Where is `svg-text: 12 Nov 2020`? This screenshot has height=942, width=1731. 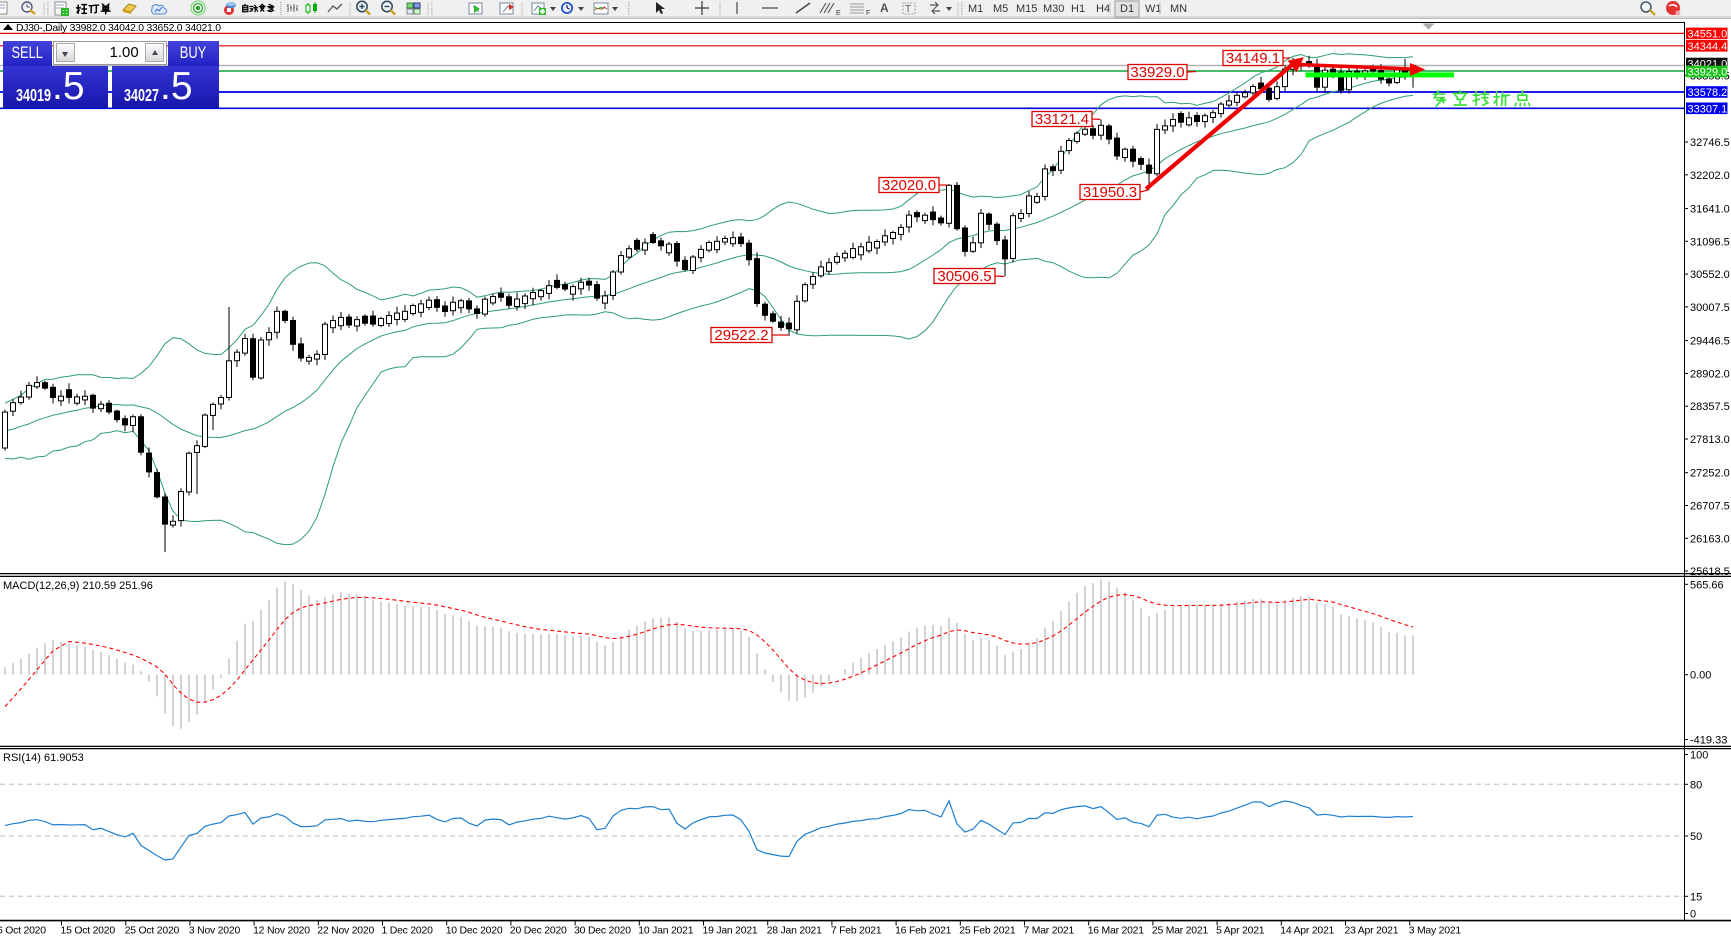
svg-text: 12 Nov 2020 is located at coordinates (281, 931).